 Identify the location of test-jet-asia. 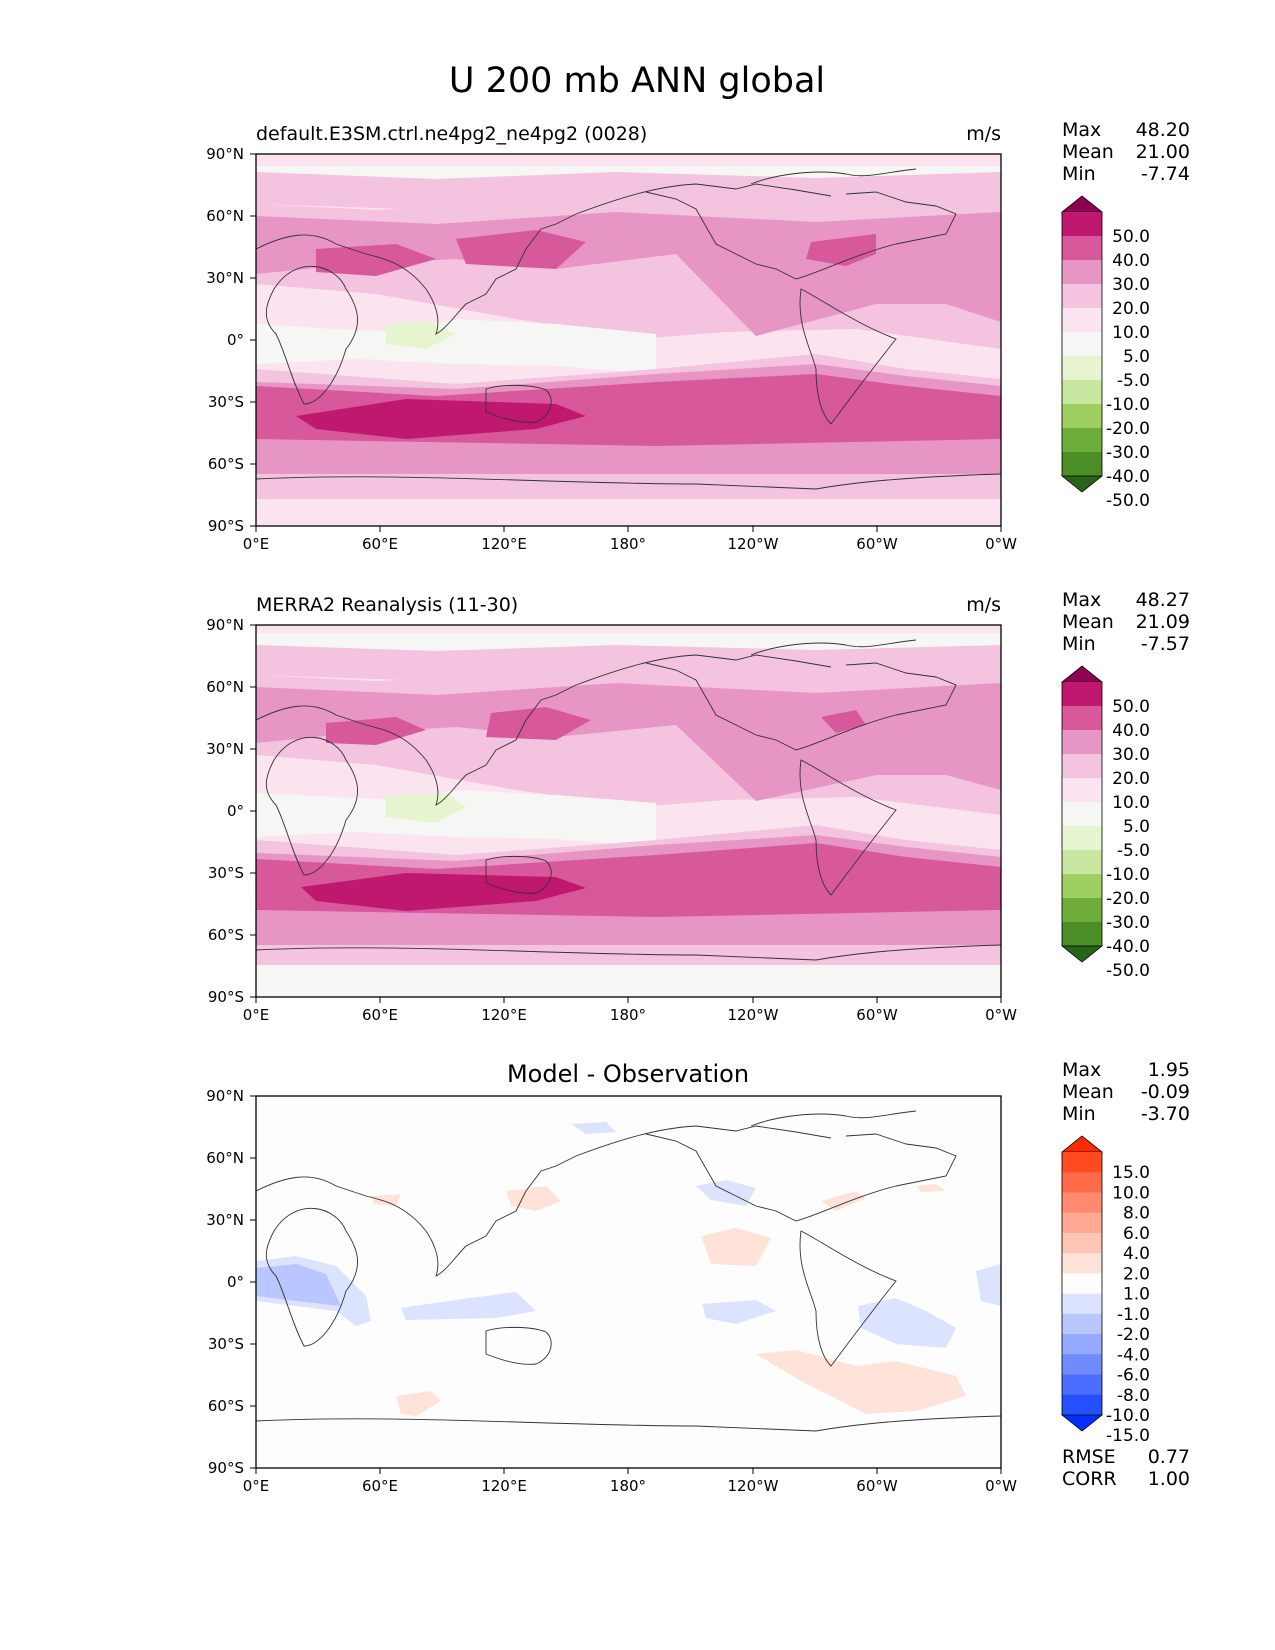
(521, 249).